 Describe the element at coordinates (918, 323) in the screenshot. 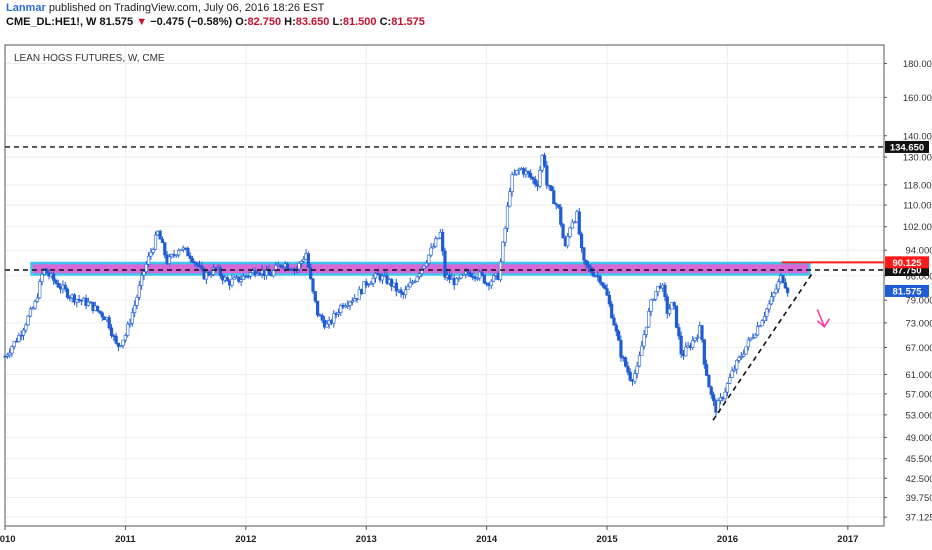

I see `y-tick-label: 73.000` at that location.